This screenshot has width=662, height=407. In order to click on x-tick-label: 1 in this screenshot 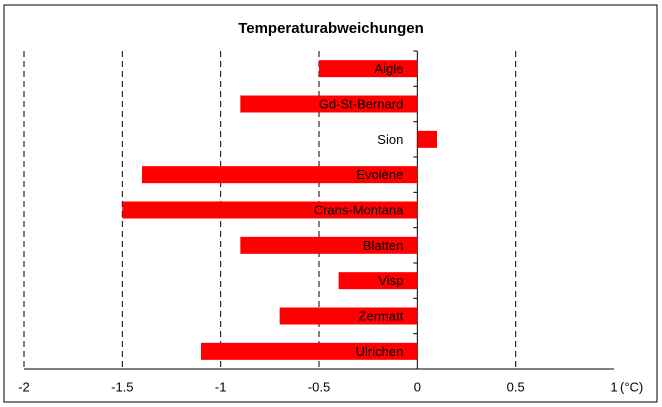, I will do `click(613, 386)`.